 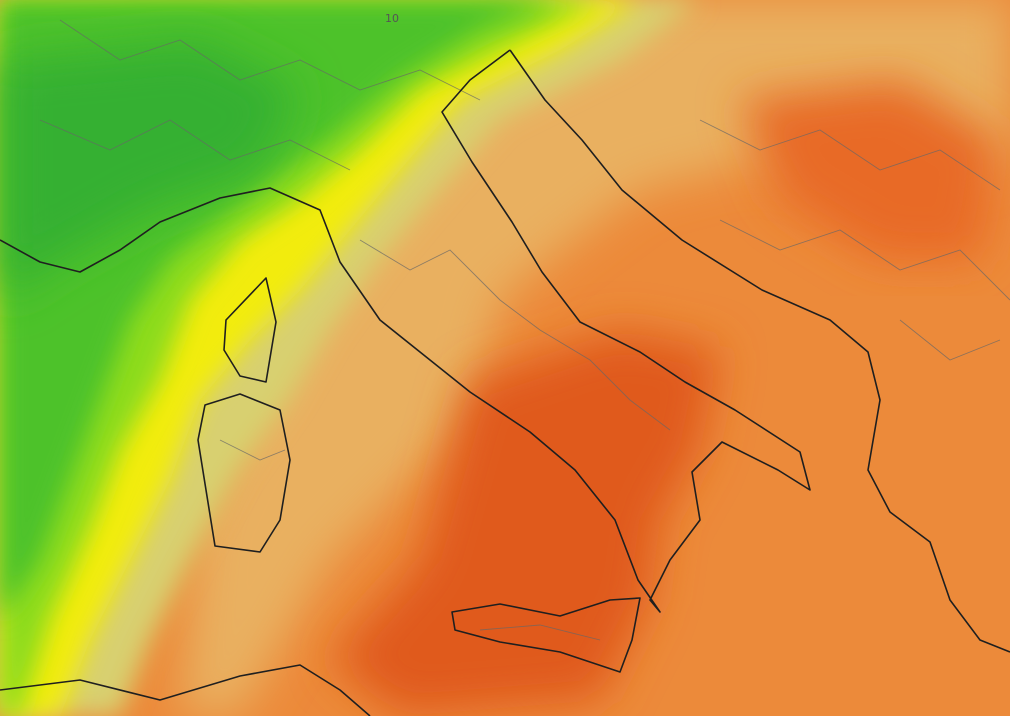 I want to click on corsica-coast, so click(x=250, y=330).